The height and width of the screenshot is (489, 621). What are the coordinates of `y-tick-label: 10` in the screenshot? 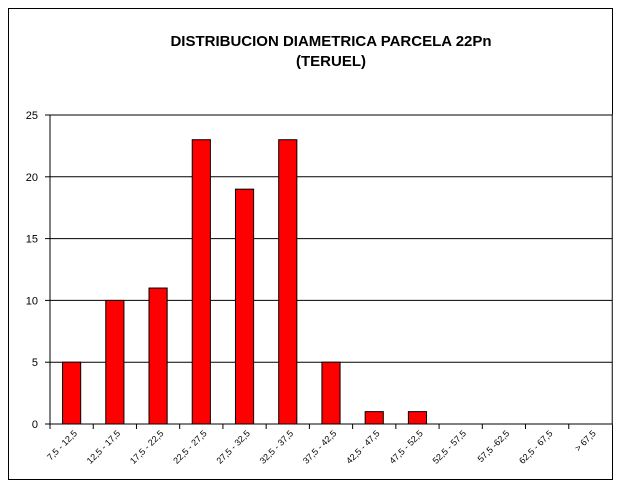 It's located at (32, 301).